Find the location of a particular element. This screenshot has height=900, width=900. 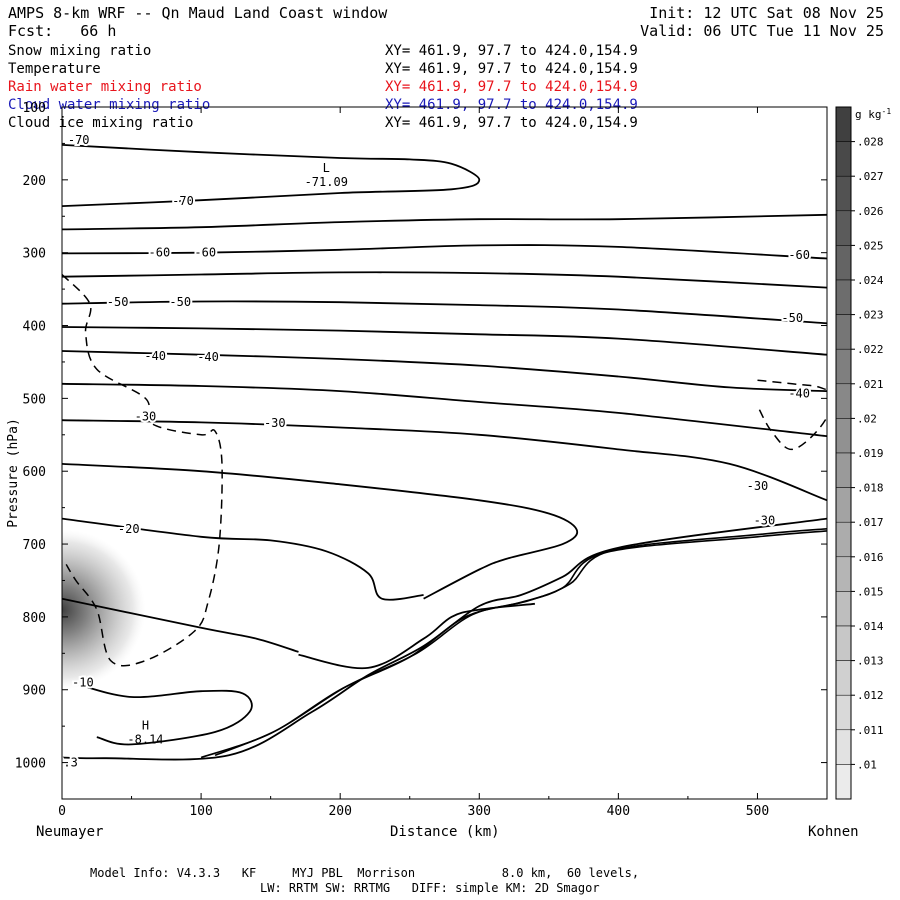

x-tick-label: 0 is located at coordinates (62, 811).